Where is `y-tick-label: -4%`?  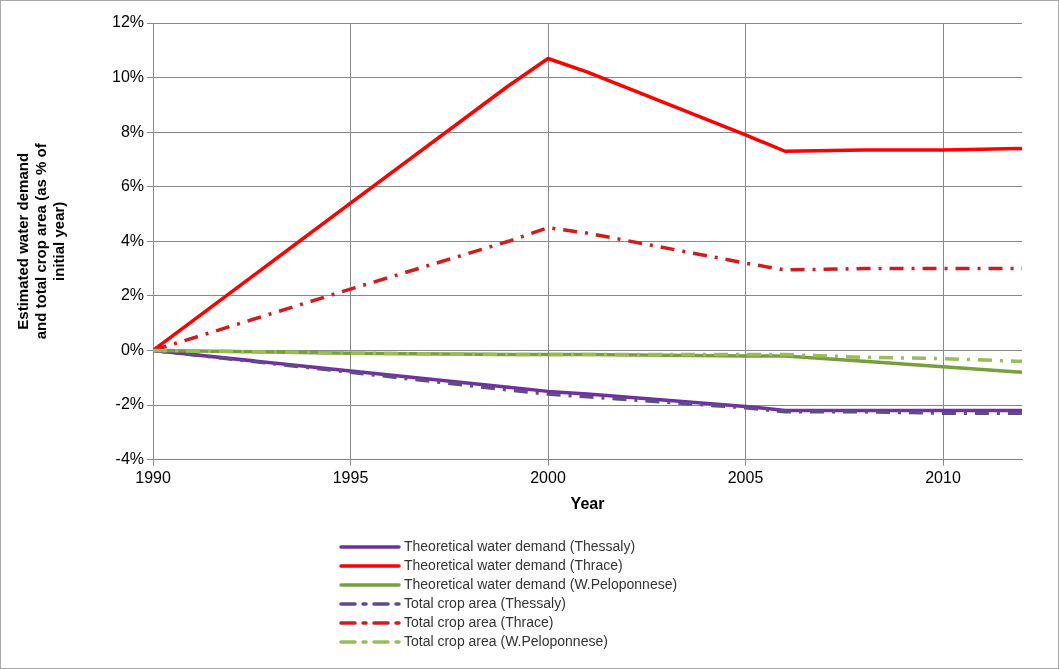
y-tick-label: -4% is located at coordinates (130, 459).